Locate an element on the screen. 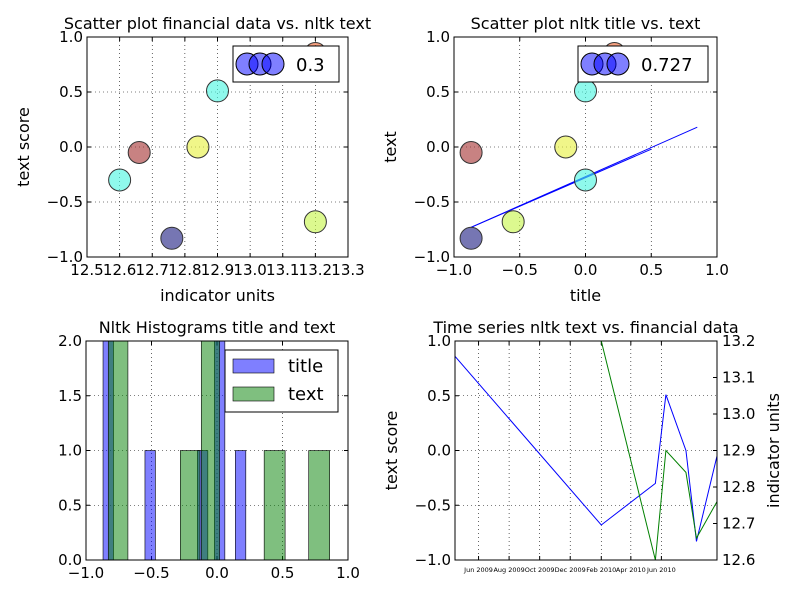  hist-frame is located at coordinates (217, 450).